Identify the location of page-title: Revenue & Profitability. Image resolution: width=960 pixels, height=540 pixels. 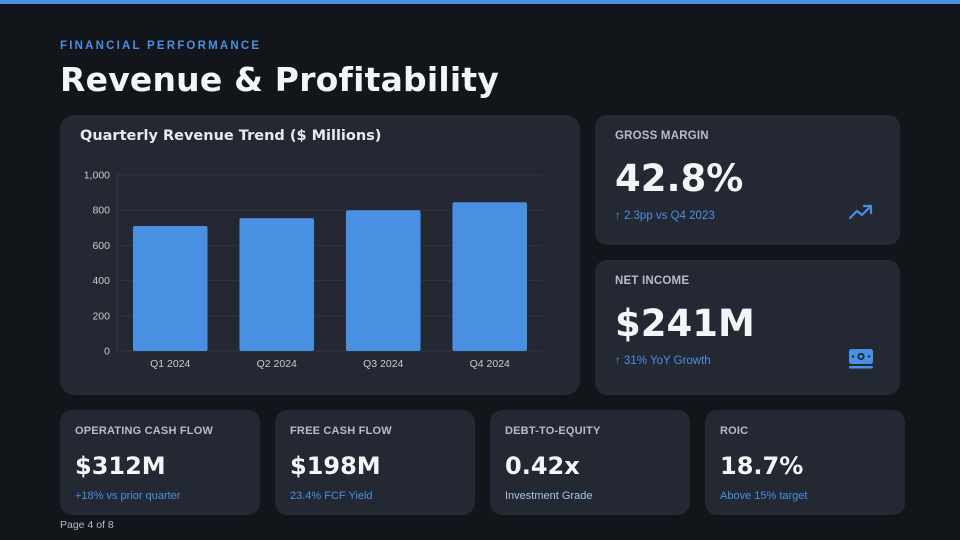
(280, 79).